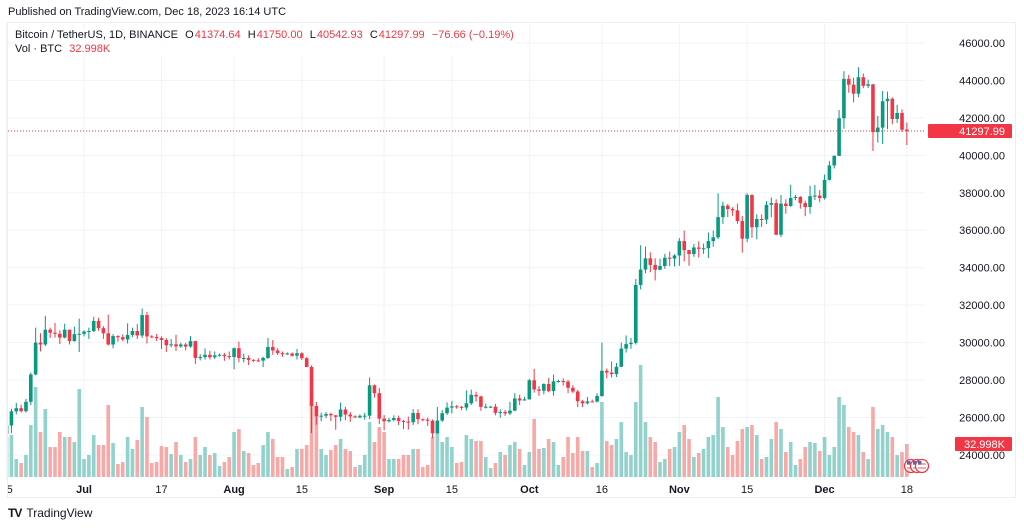 Image resolution: width=1024 pixels, height=528 pixels. What do you see at coordinates (384, 490) in the screenshot?
I see `time-tick-label: Sep` at bounding box center [384, 490].